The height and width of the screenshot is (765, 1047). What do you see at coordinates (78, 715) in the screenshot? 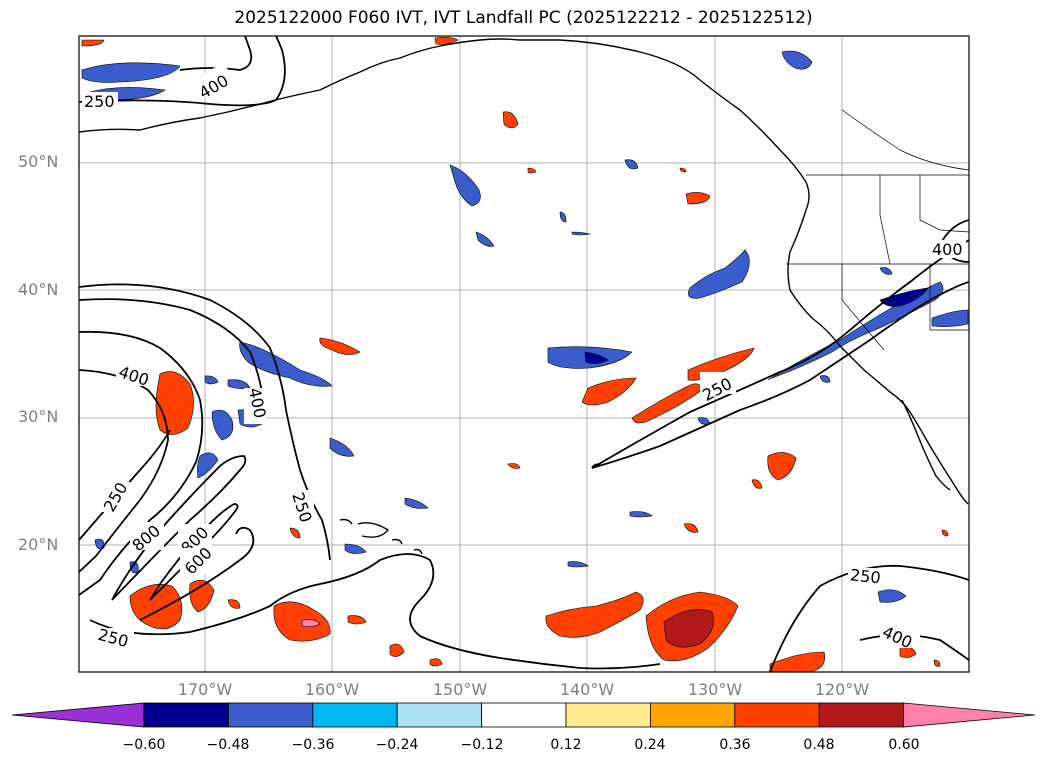
I see `colorbar-extend-left` at bounding box center [78, 715].